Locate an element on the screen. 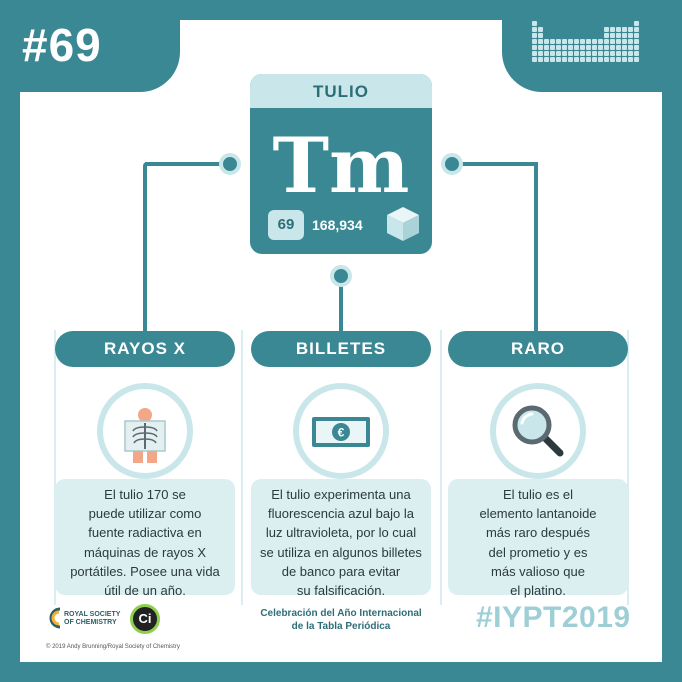 The image size is (682, 682). connector-node-center is located at coordinates (341, 276).